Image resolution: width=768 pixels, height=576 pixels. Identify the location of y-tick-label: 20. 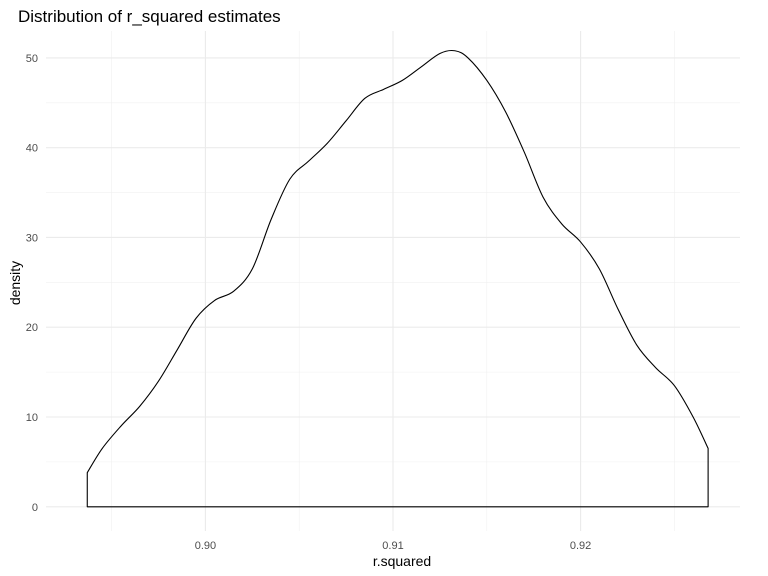
(32, 328).